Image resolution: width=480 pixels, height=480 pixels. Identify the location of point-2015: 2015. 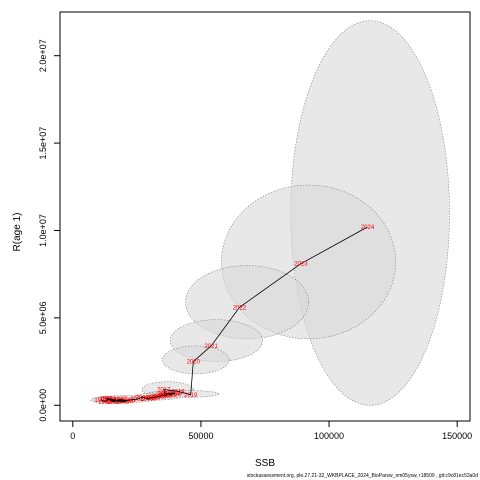
(176, 394).